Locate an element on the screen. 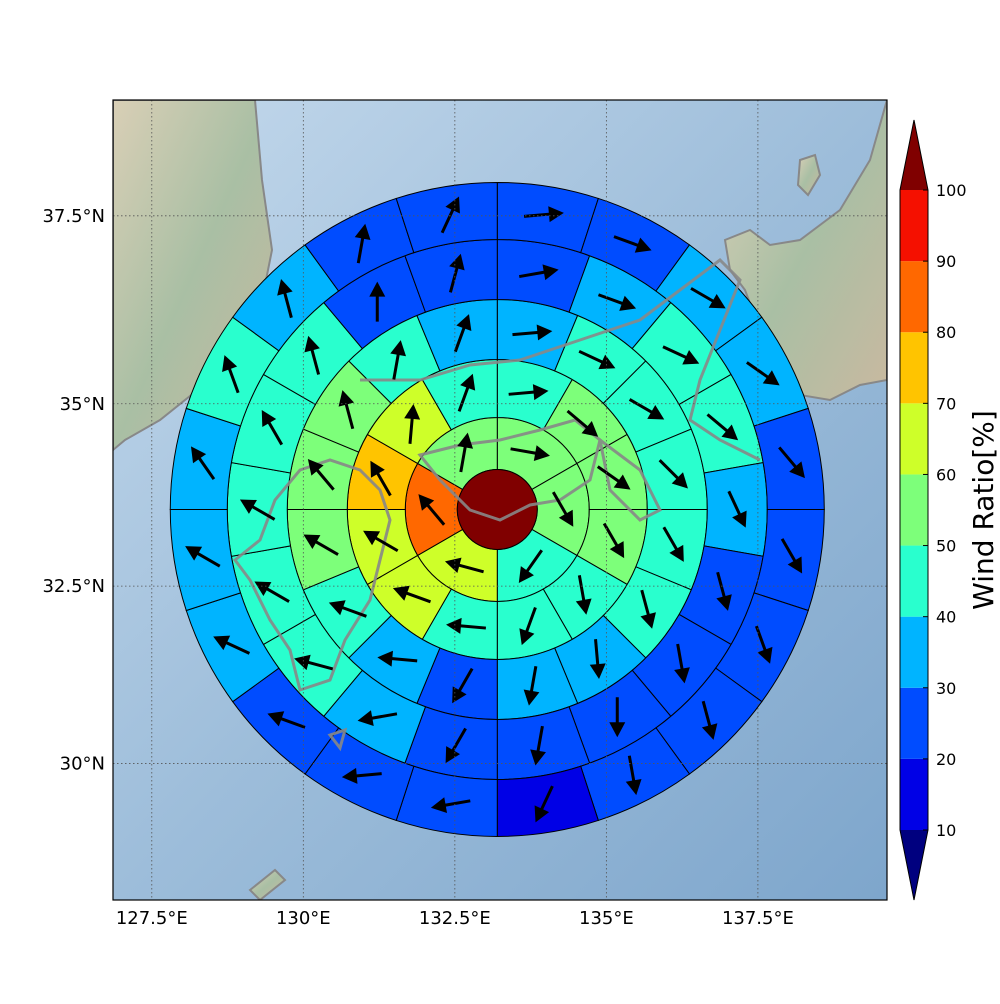 The width and height of the screenshot is (1000, 1004). y-tick-label: 37.5°N is located at coordinates (73, 216).